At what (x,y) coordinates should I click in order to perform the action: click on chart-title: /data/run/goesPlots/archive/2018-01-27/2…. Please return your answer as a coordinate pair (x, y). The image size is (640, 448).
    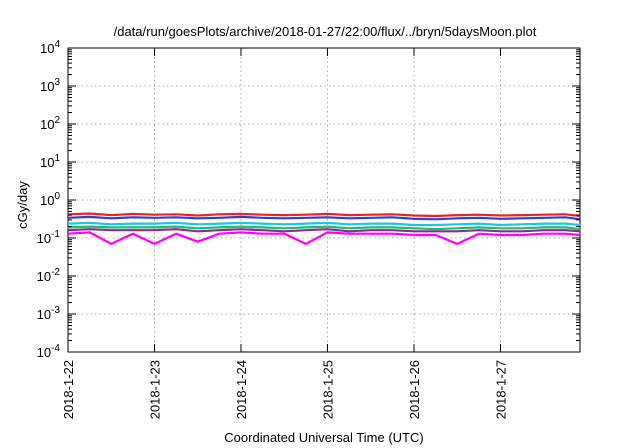
    Looking at the image, I should click on (325, 31).